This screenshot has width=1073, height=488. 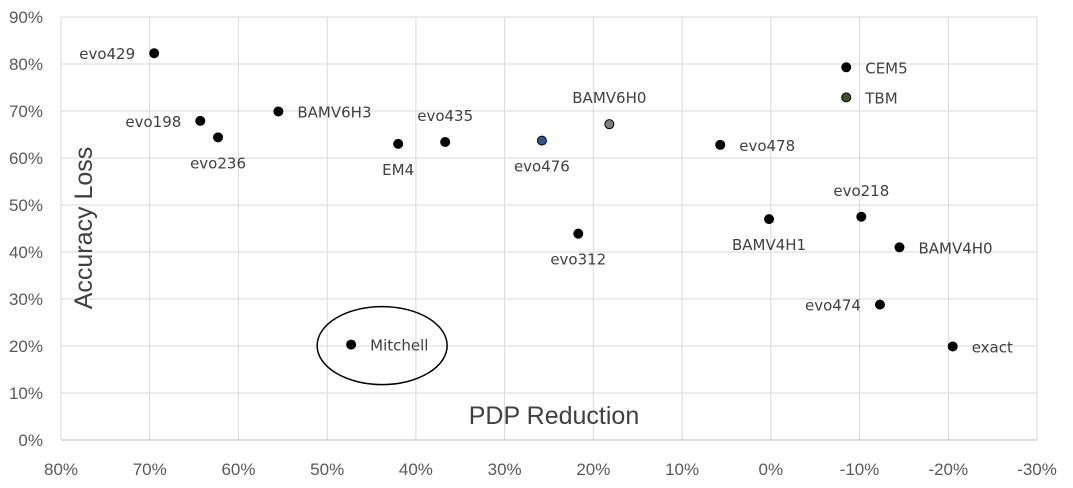 What do you see at coordinates (542, 167) in the screenshot?
I see `point-label: evo476` at bounding box center [542, 167].